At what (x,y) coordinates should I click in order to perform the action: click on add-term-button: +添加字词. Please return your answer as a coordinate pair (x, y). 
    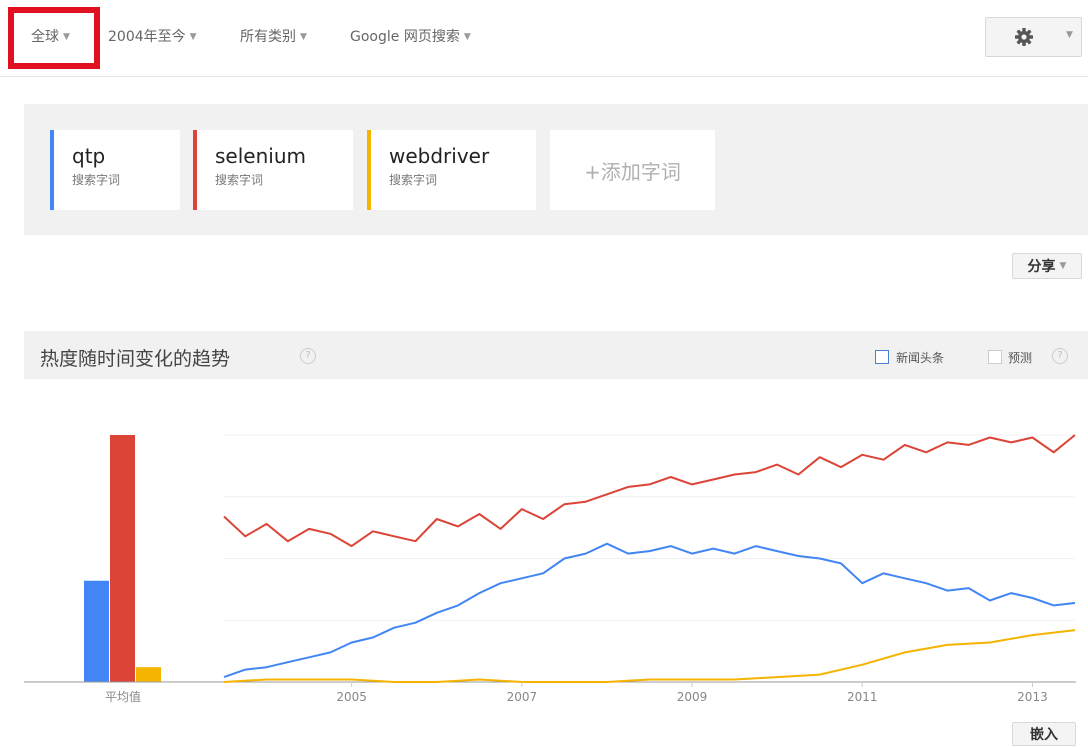
    Looking at the image, I should click on (632, 170).